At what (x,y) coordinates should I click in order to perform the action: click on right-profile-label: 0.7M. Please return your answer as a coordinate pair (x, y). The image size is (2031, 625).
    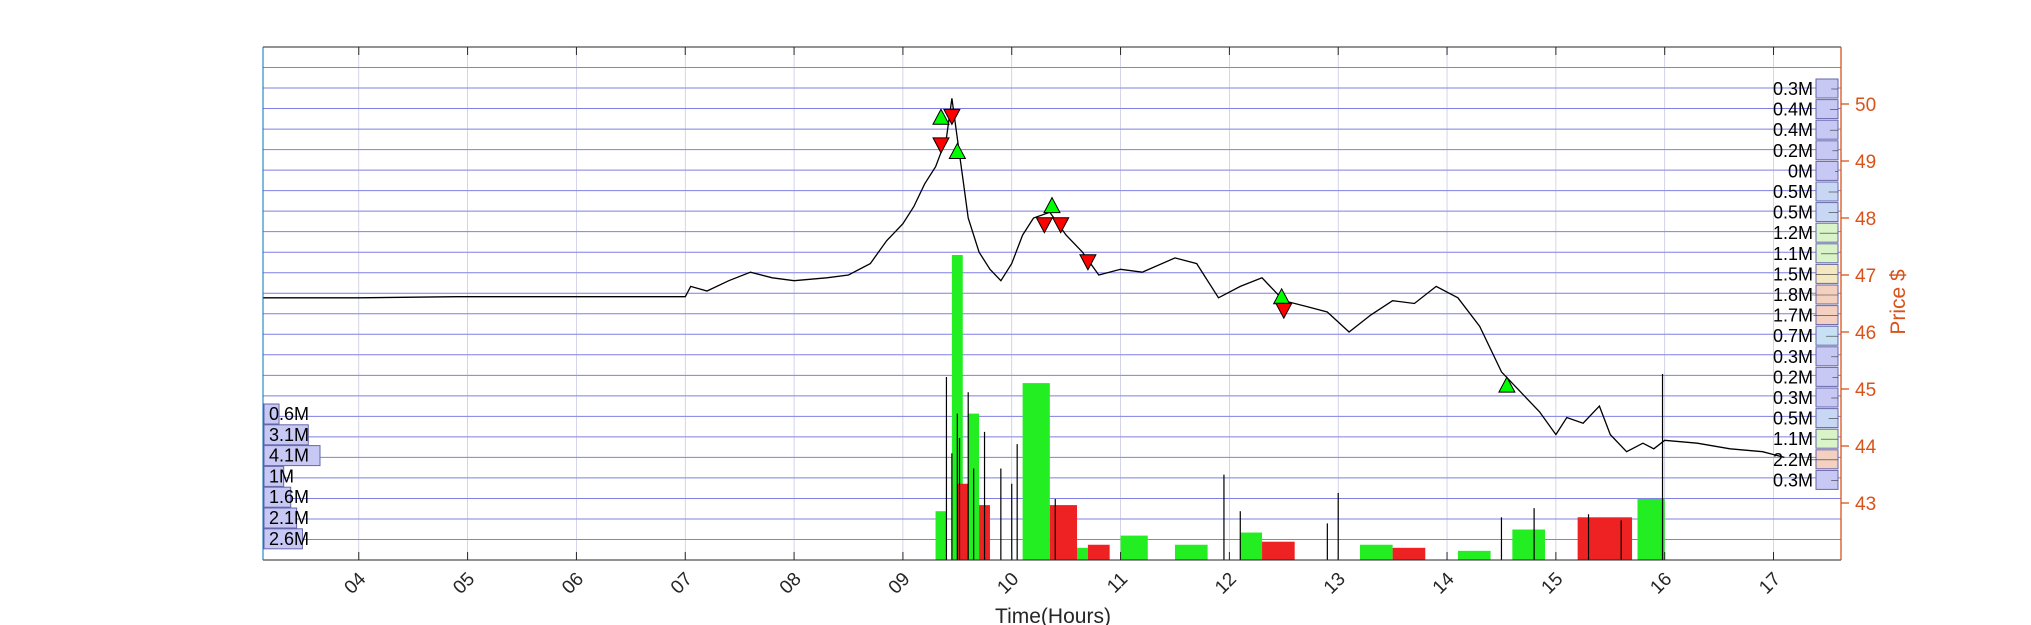
    Looking at the image, I should click on (1793, 336).